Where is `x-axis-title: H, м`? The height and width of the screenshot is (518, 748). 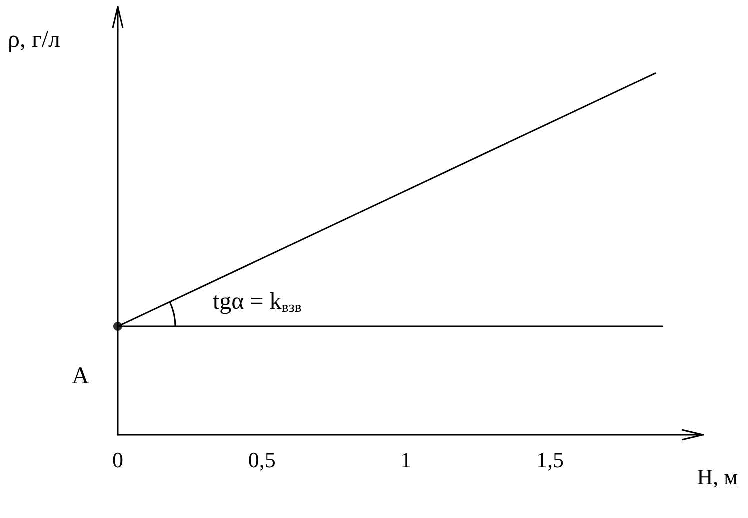
x-axis-title: H, м is located at coordinates (717, 477).